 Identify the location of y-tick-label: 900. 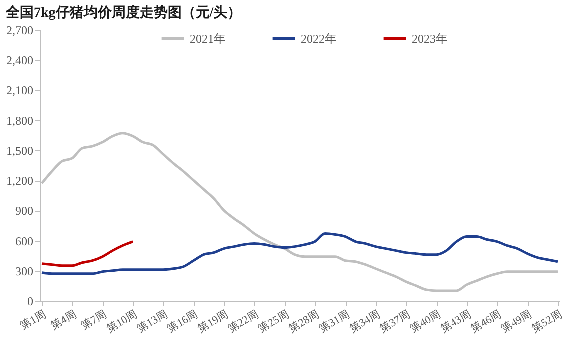
(25, 211).